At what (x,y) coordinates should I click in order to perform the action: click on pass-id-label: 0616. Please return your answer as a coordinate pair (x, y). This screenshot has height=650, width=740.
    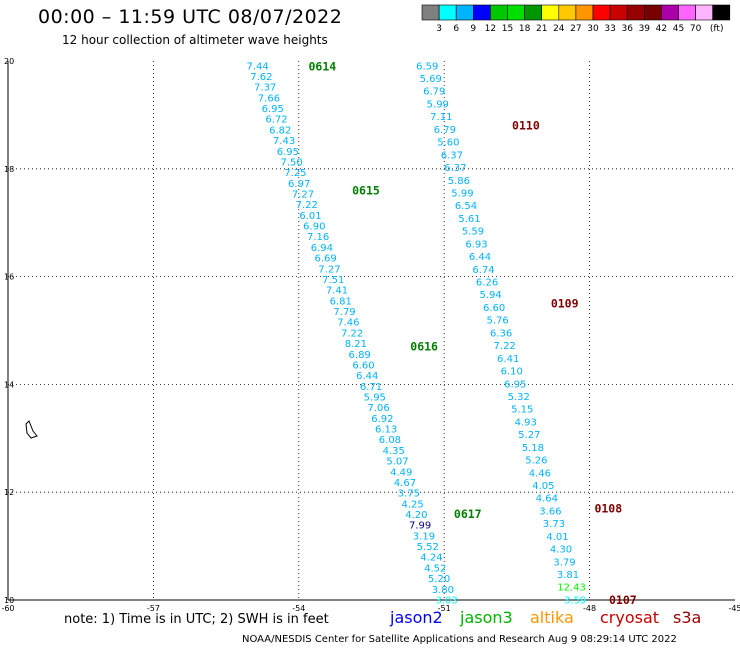
    Looking at the image, I should click on (424, 347).